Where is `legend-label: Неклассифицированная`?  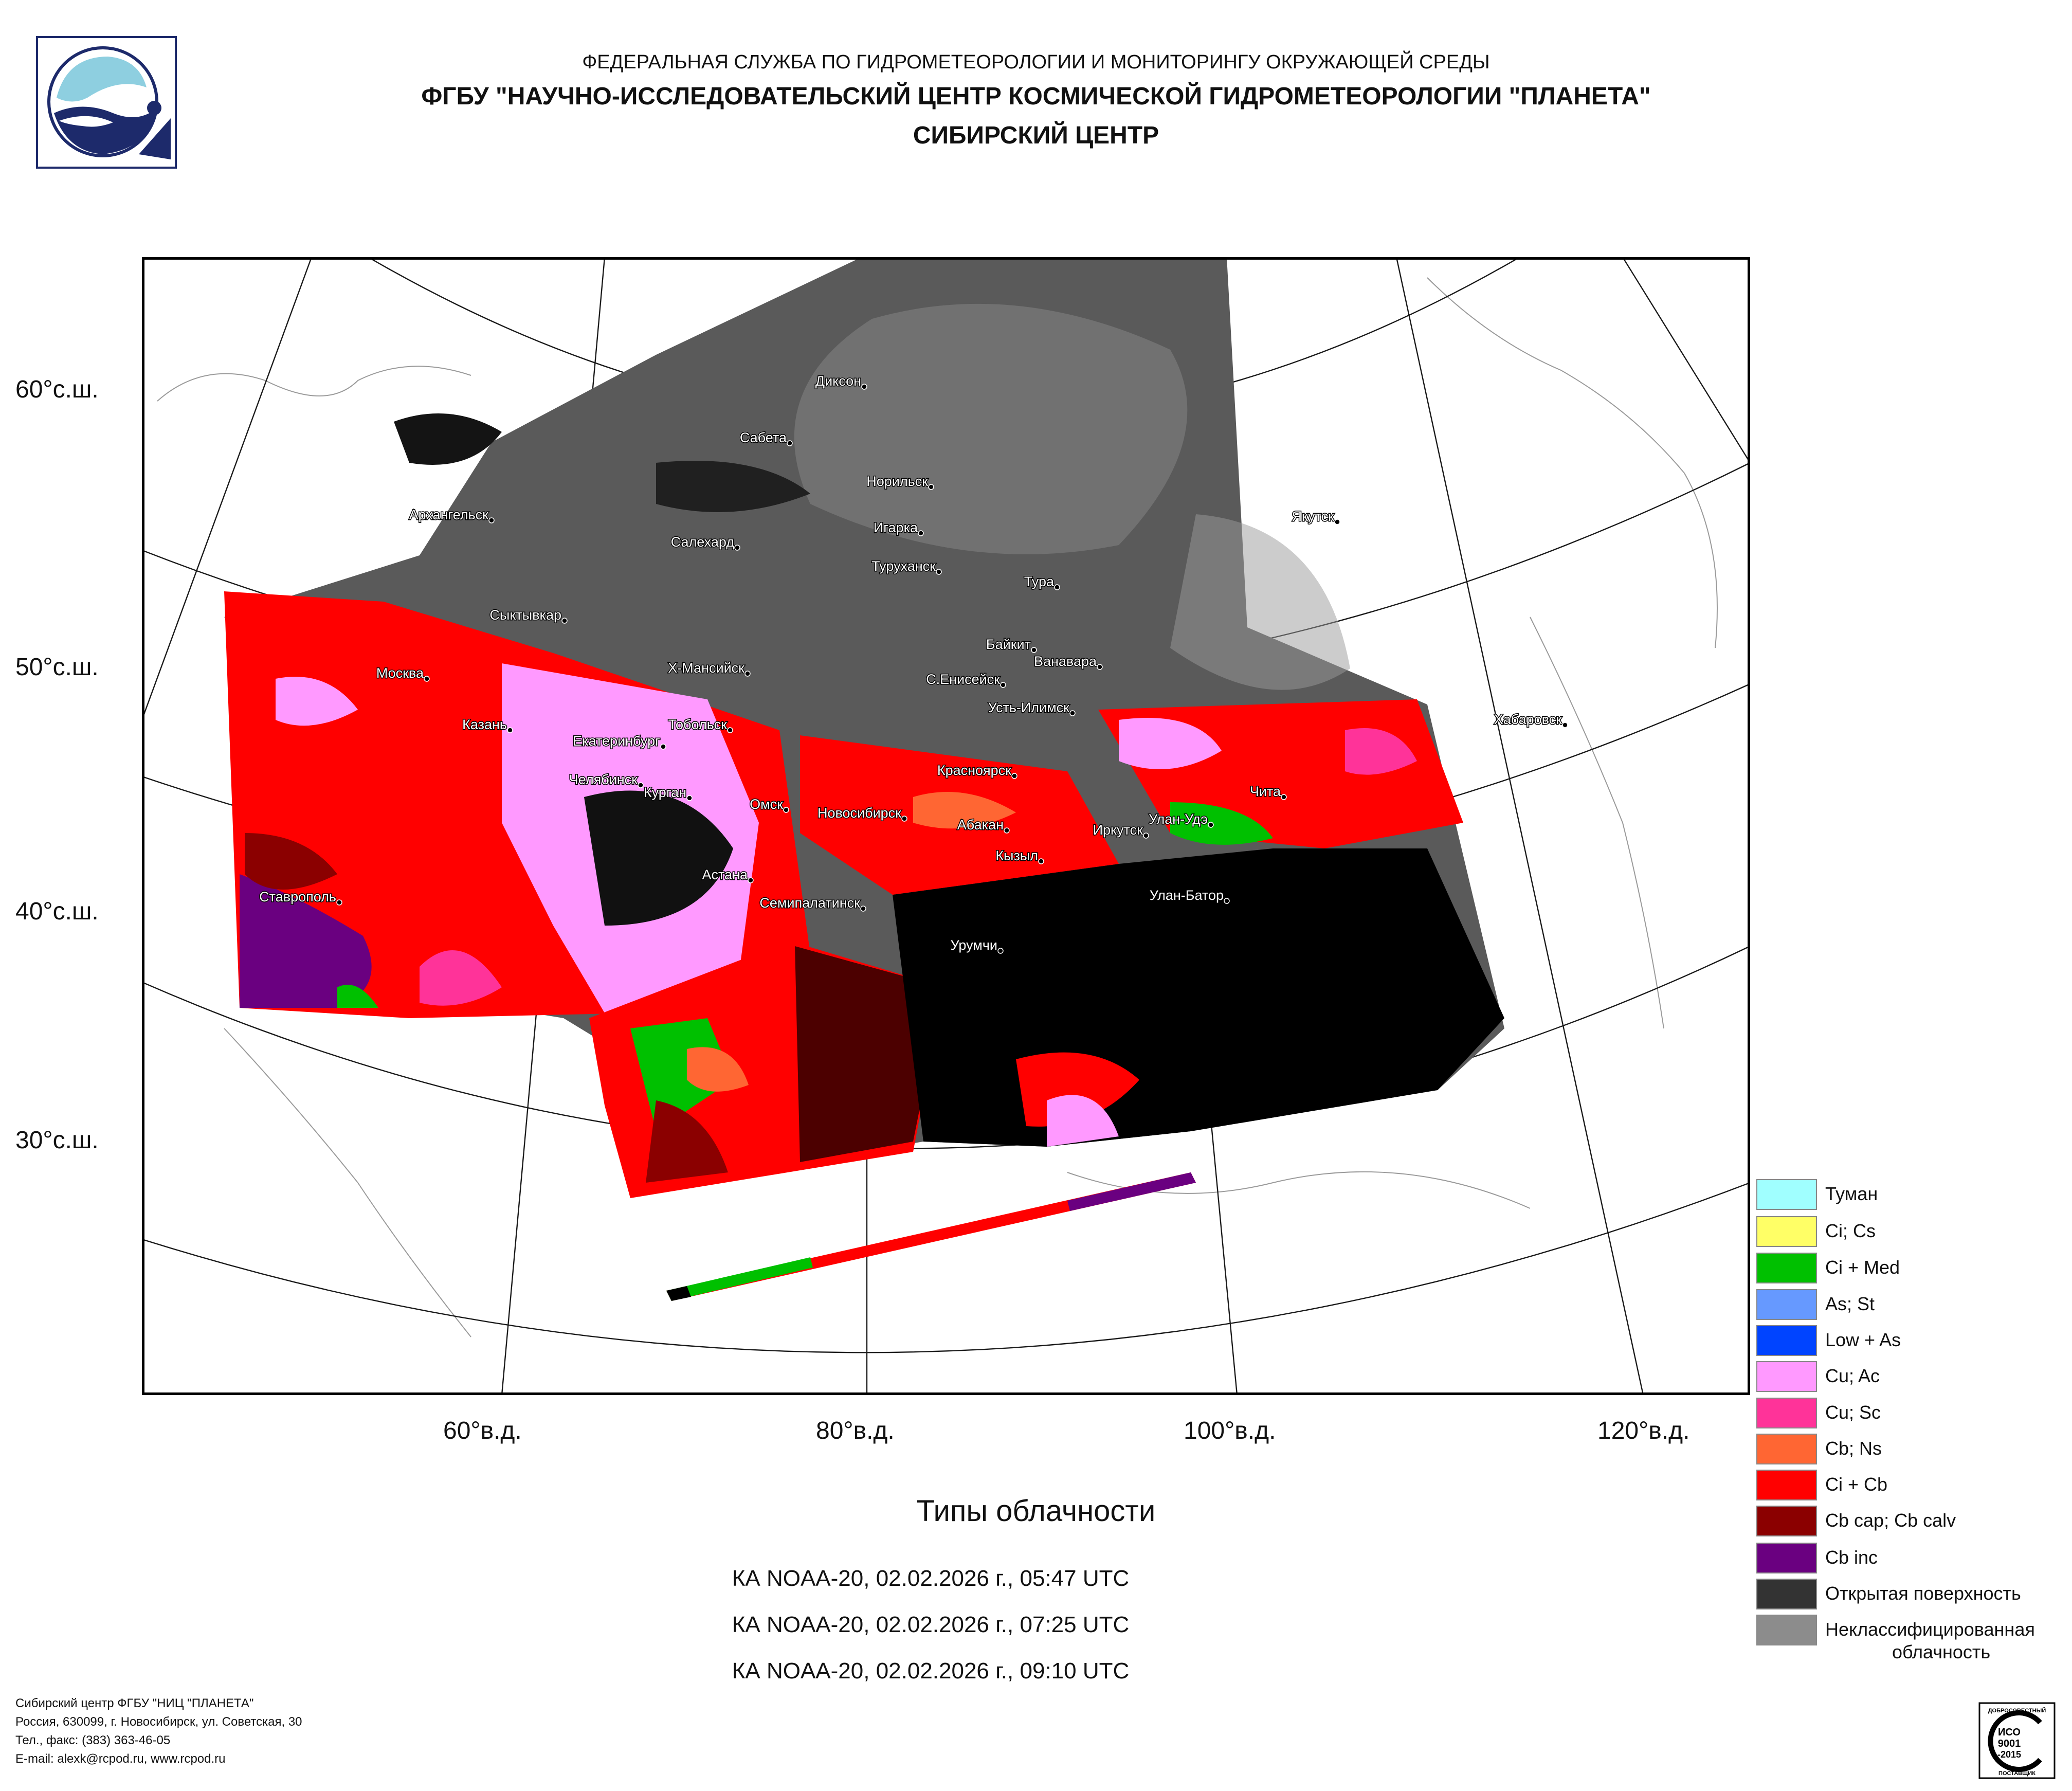
legend-label: Неклассифицированная is located at coordinates (1930, 1629).